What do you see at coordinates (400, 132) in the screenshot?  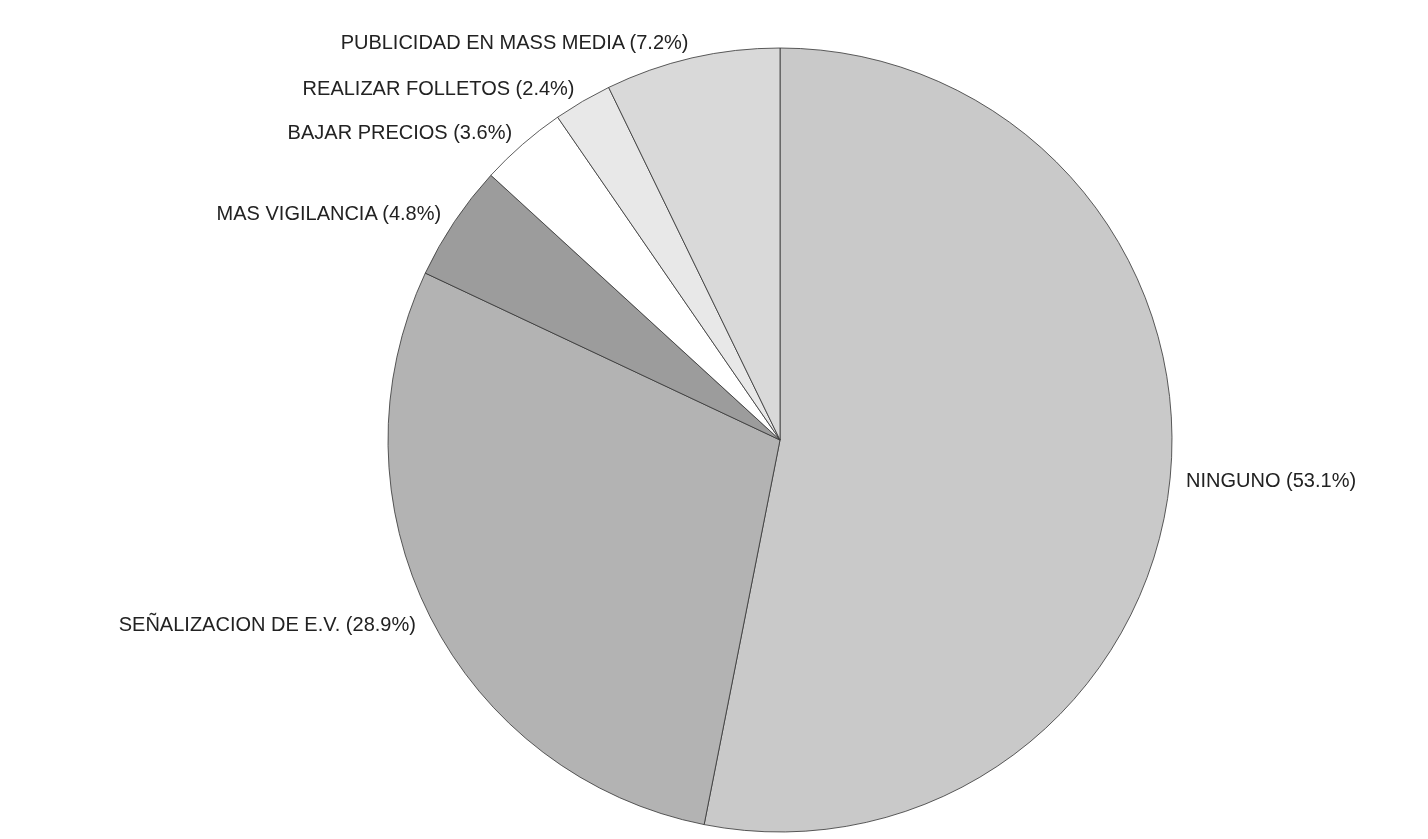 I see `slice-label: BAJAR PRECIOS (3.6%)` at bounding box center [400, 132].